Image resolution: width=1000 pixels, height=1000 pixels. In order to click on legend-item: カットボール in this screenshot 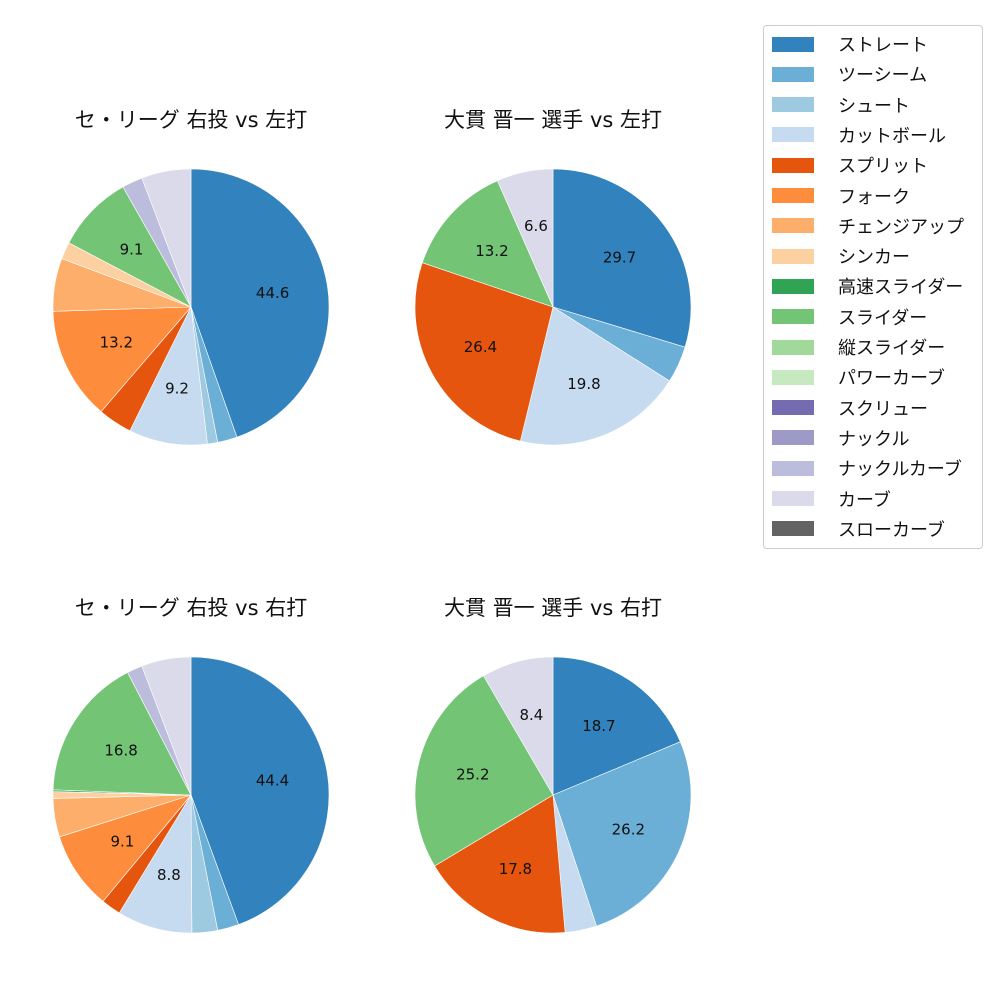, I will do `click(859, 136)`.